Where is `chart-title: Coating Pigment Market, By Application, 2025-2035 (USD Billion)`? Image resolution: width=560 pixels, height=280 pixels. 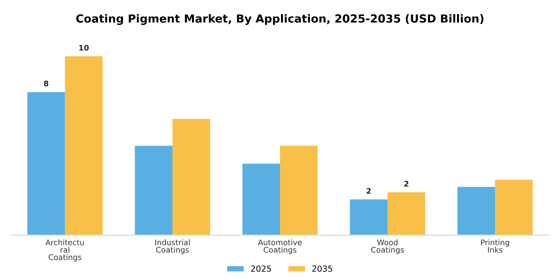 chart-title: Coating Pigment Market, By Application, 2025-2035 (USD Billion) is located at coordinates (280, 19).